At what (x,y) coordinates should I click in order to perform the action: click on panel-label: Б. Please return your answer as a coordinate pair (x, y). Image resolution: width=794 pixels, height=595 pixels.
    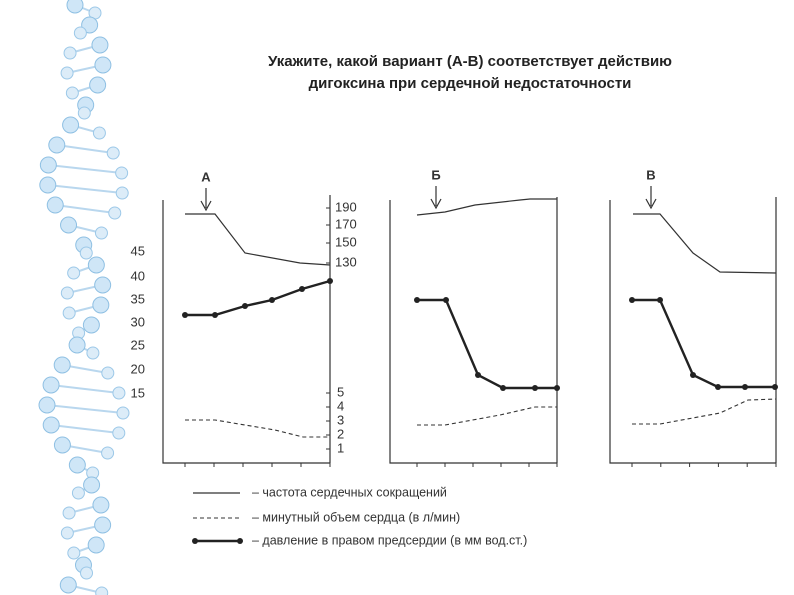
    Looking at the image, I should click on (435, 174).